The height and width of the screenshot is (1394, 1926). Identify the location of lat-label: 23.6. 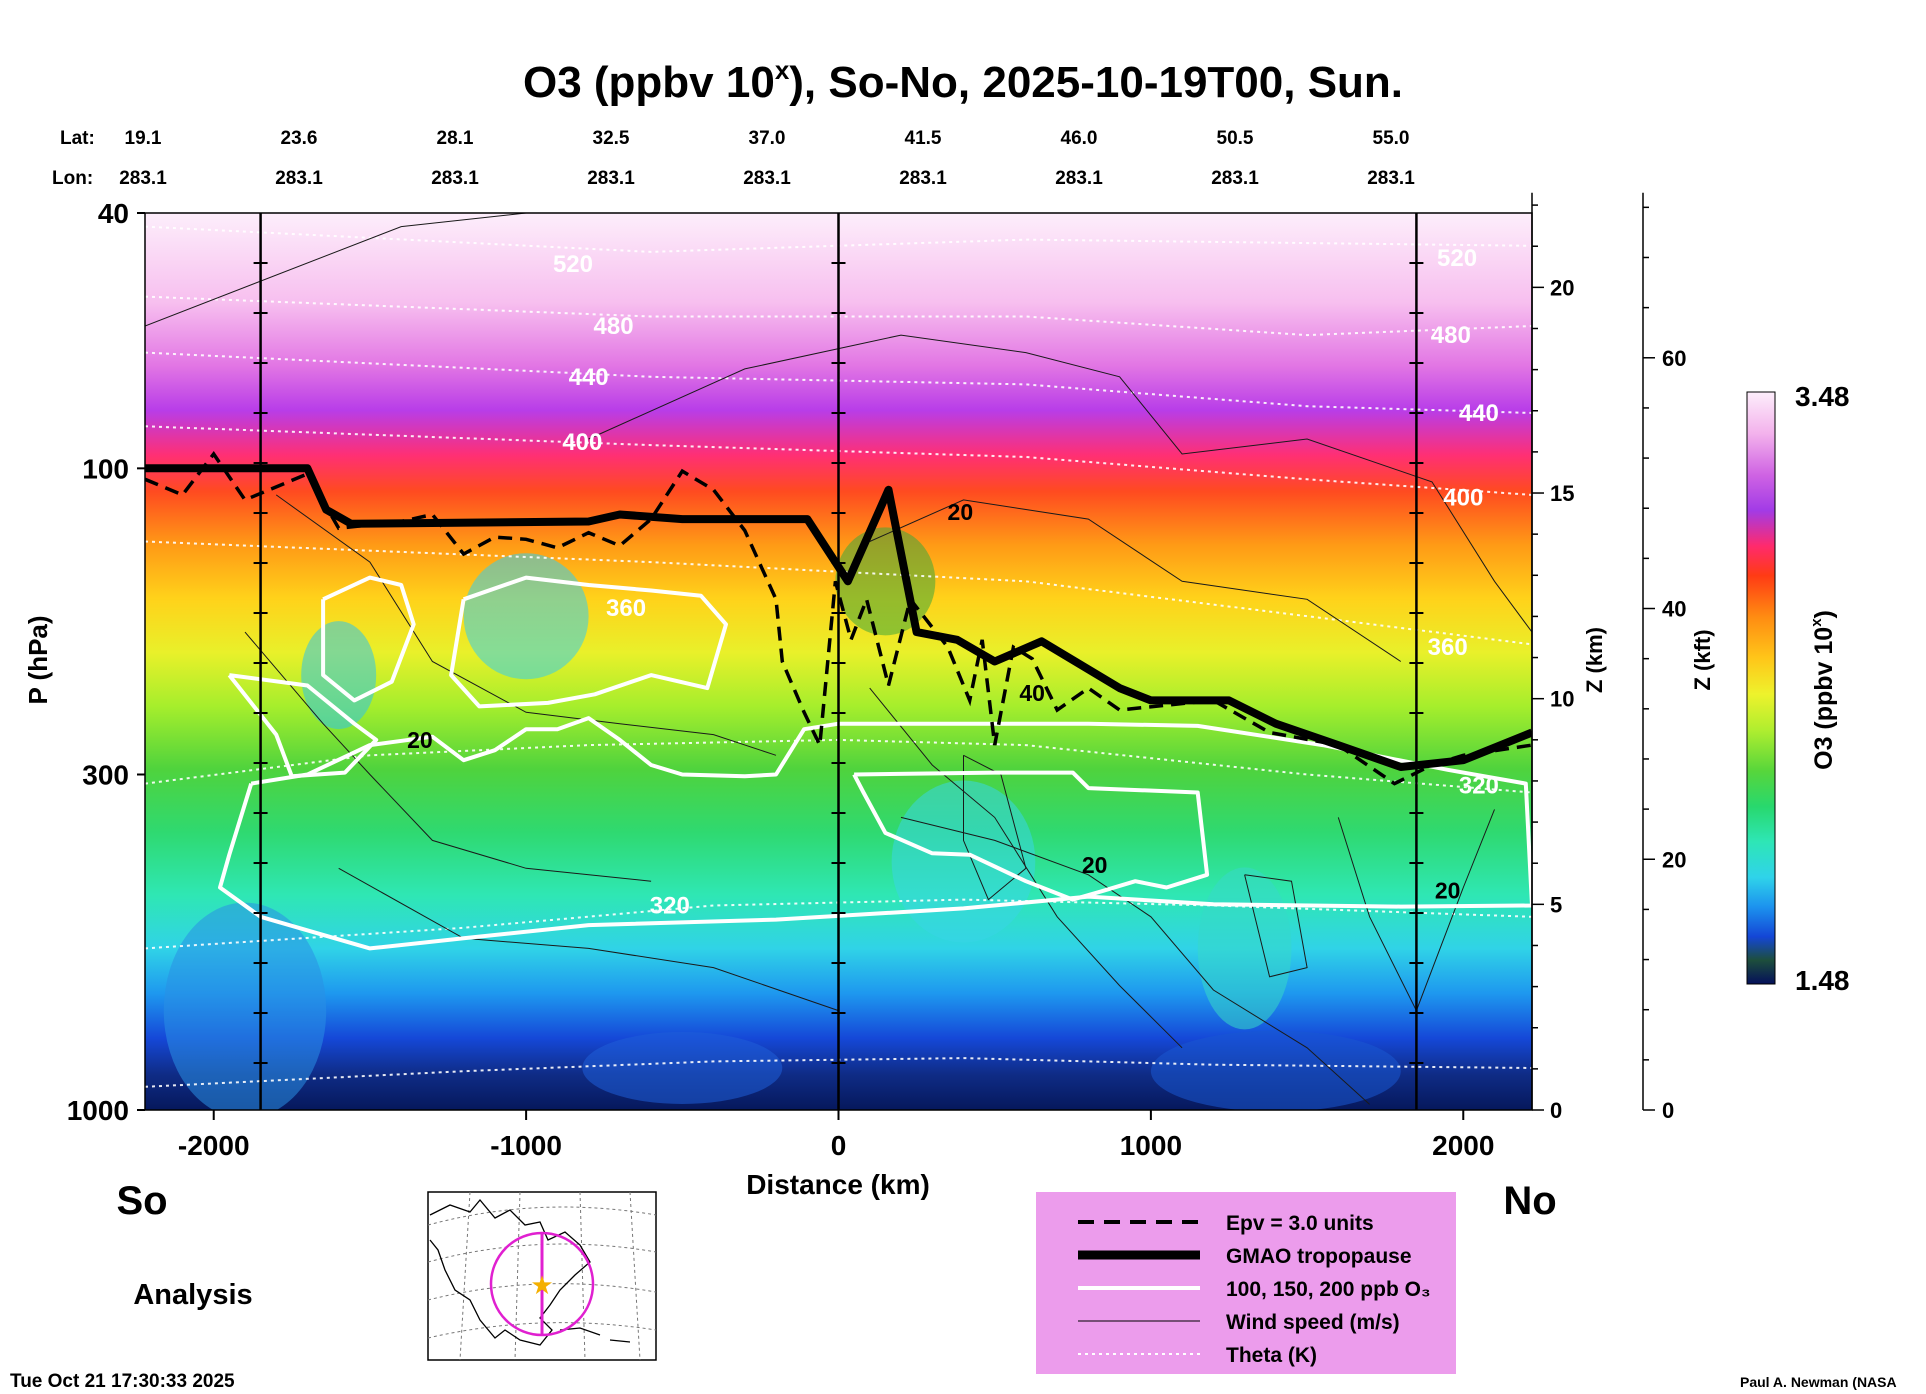
(299, 138).